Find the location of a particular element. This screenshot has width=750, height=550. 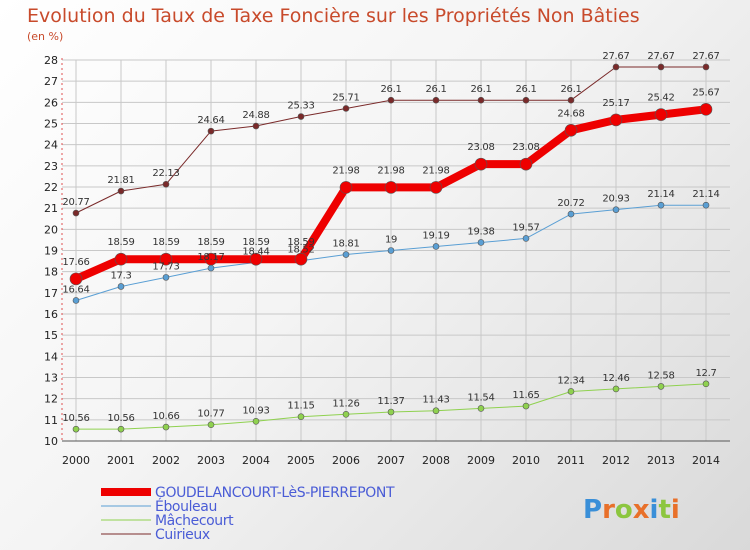

data-label: 17.66 is located at coordinates (75, 262).